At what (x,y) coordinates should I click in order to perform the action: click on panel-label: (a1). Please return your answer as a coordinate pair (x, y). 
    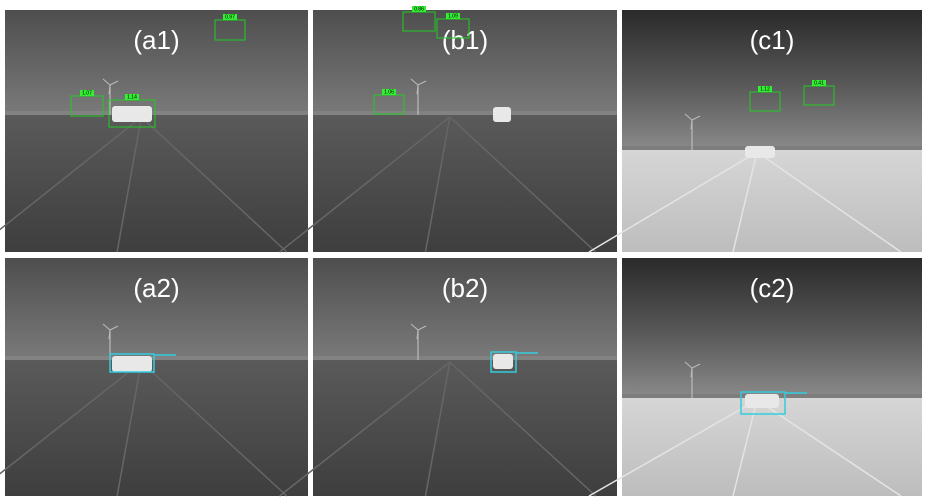
    Looking at the image, I should click on (156, 40).